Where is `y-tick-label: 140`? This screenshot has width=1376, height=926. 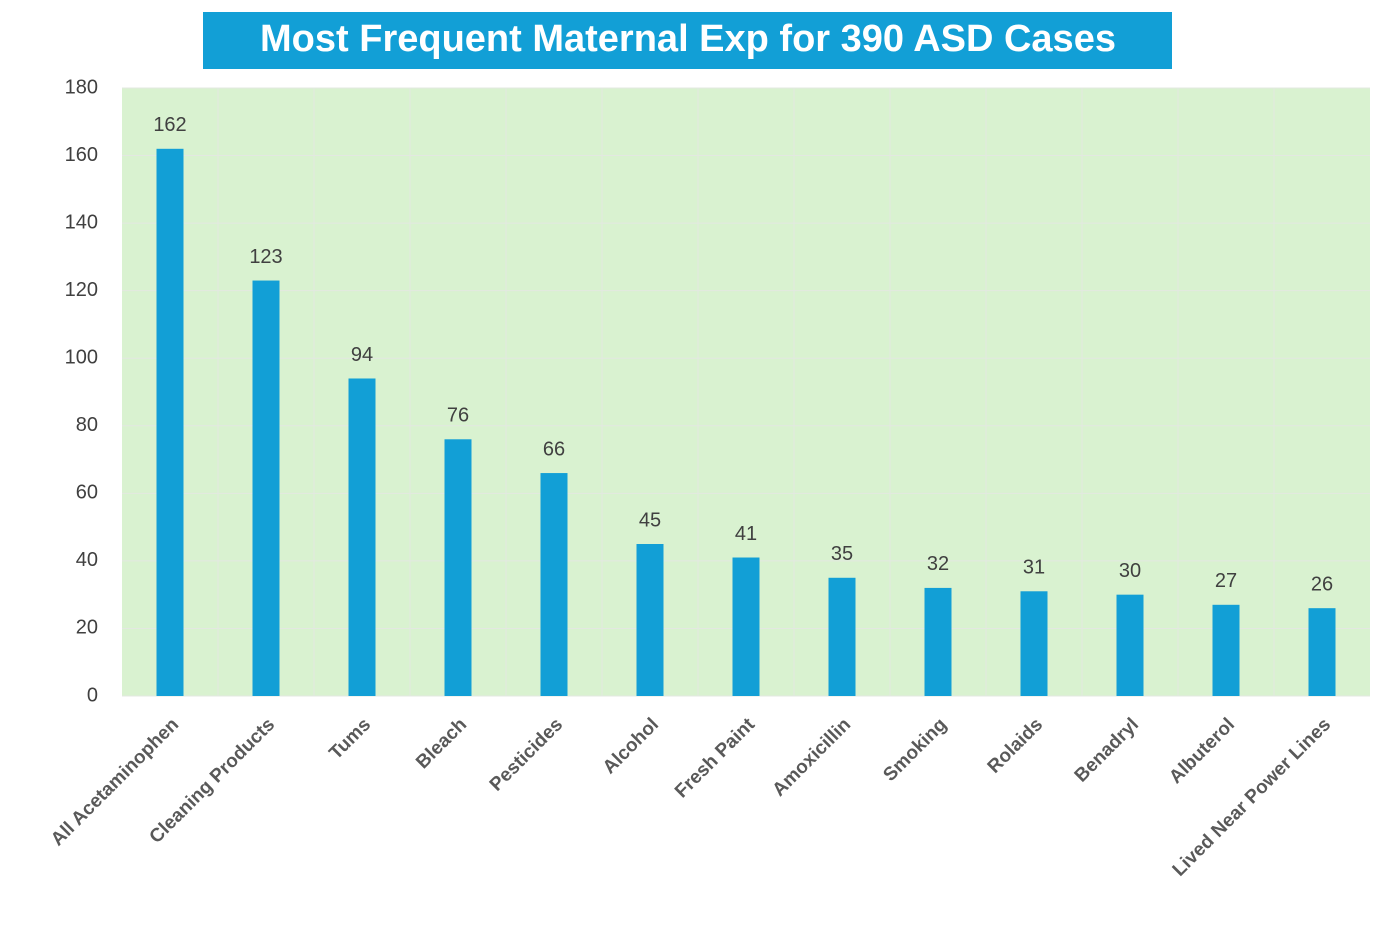
y-tick-label: 140 is located at coordinates (81, 222).